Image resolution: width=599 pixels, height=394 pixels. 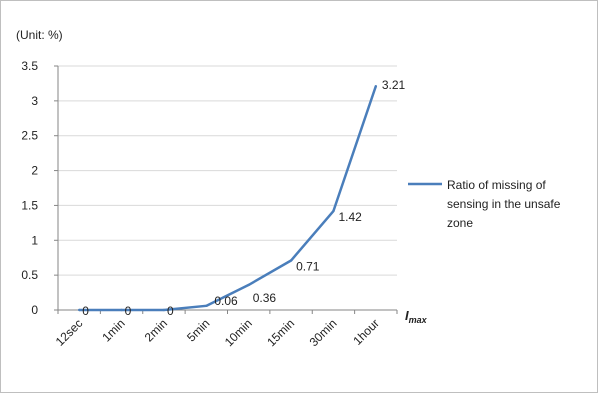 I want to click on y-tick-label-4: 2, so click(x=34, y=171).